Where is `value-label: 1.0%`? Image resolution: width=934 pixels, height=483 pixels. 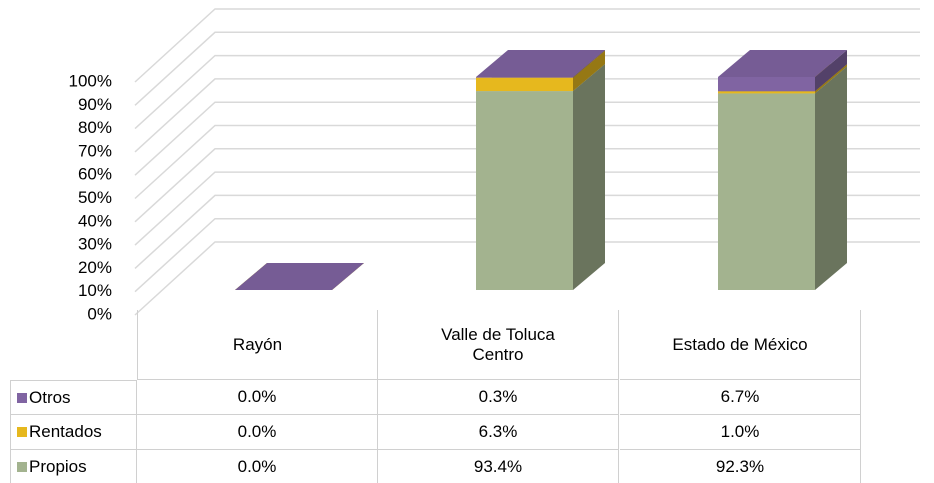 value-label: 1.0% is located at coordinates (740, 432).